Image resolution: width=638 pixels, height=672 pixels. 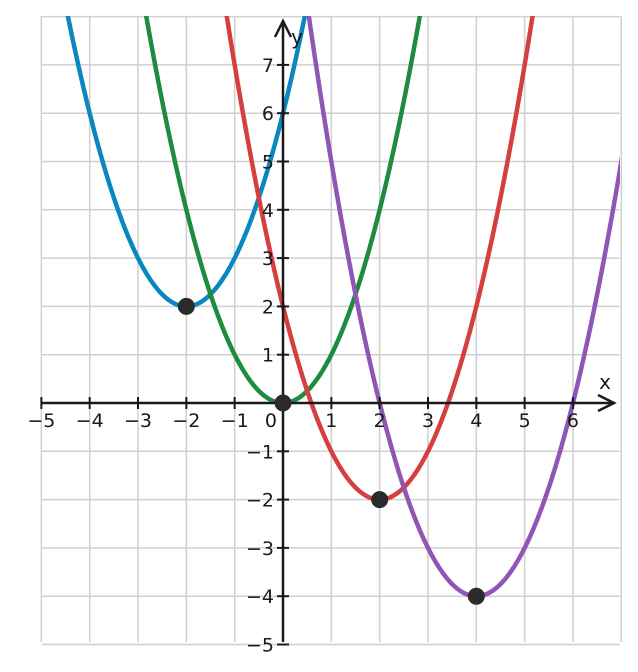 What do you see at coordinates (260, 549) in the screenshot?
I see `y-tick-label: −3` at bounding box center [260, 549].